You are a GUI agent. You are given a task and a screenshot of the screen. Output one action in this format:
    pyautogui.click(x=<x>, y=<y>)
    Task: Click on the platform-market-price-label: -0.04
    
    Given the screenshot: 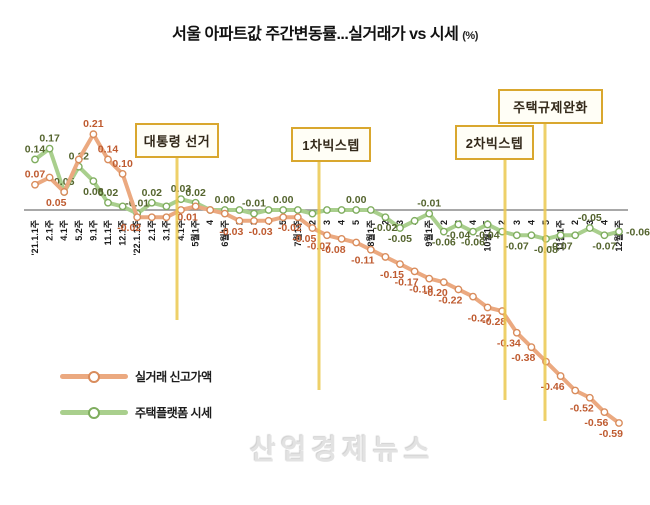 What is the action you would take?
    pyautogui.click(x=458, y=235)
    